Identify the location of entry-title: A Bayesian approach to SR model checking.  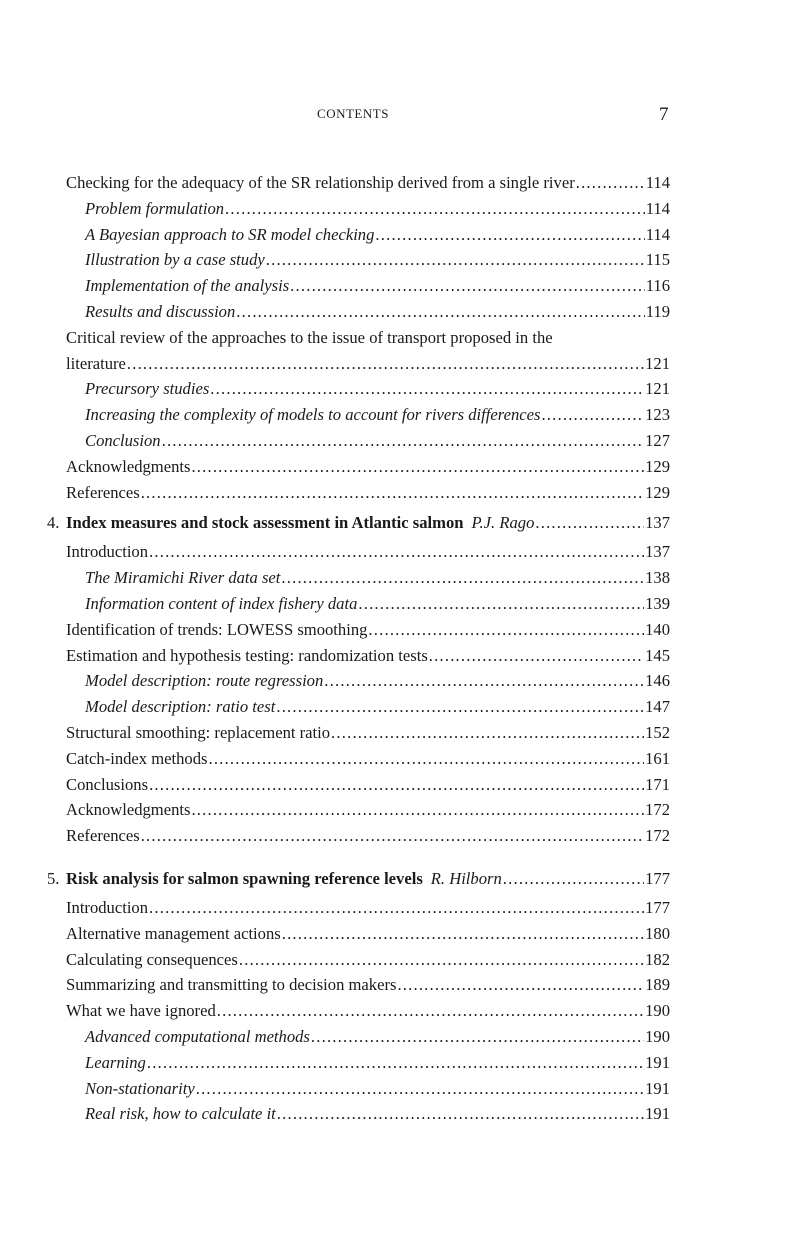
(230, 234).